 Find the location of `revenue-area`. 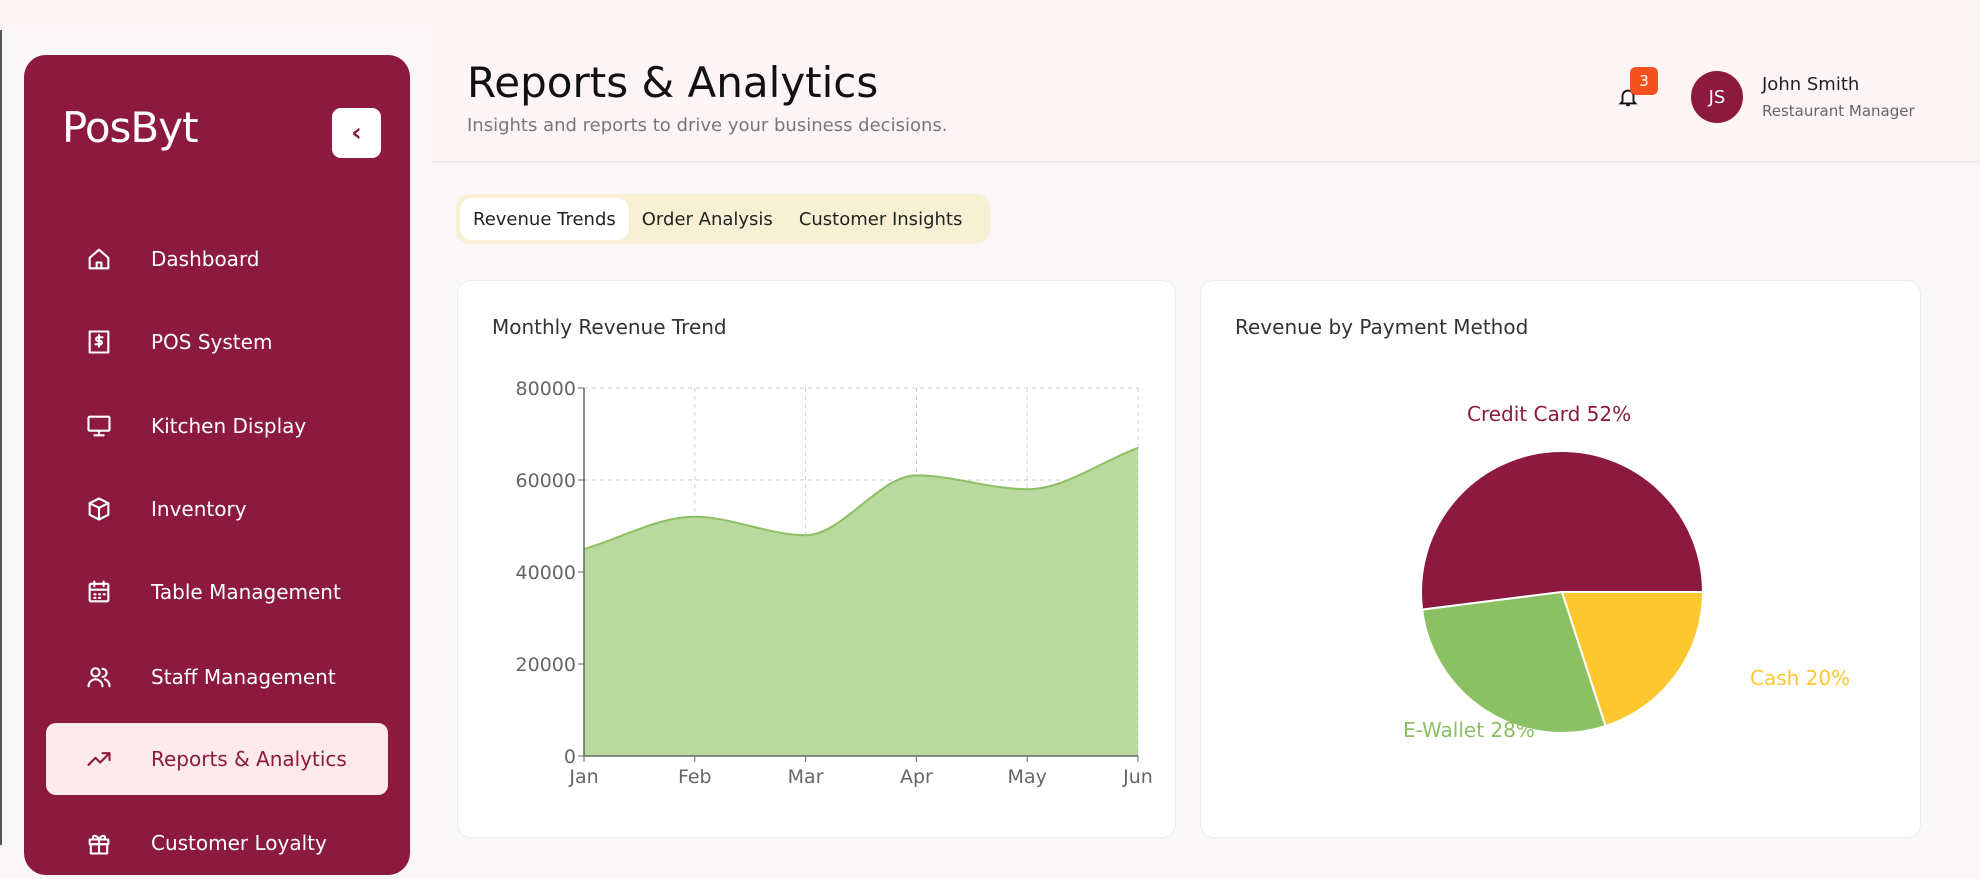

revenue-area is located at coordinates (861, 601).